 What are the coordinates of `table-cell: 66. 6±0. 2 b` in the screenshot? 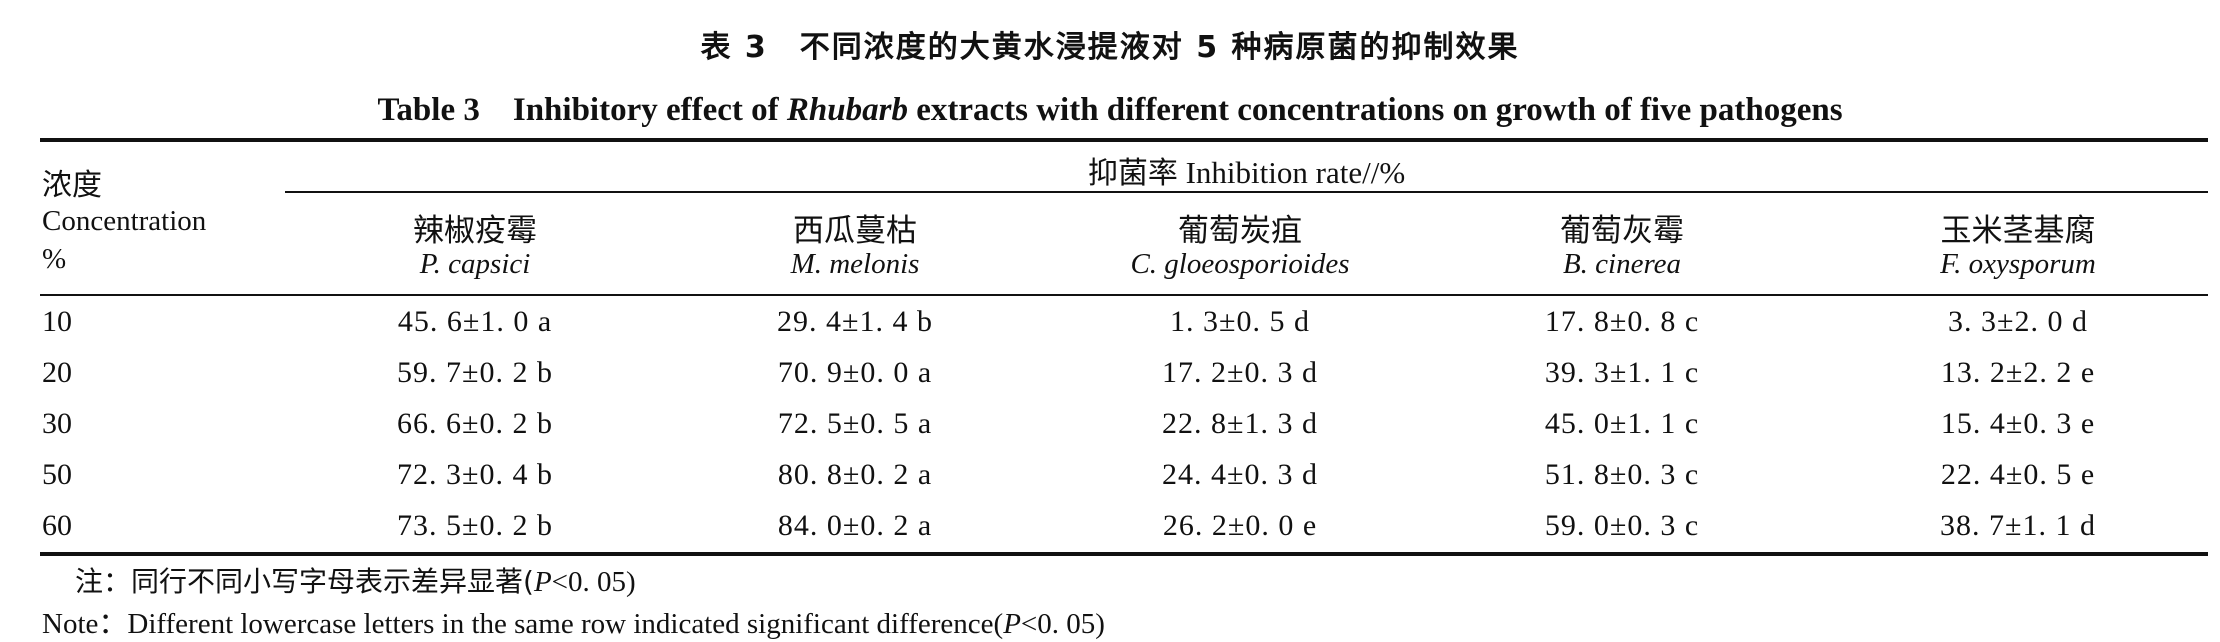 It's located at (475, 423).